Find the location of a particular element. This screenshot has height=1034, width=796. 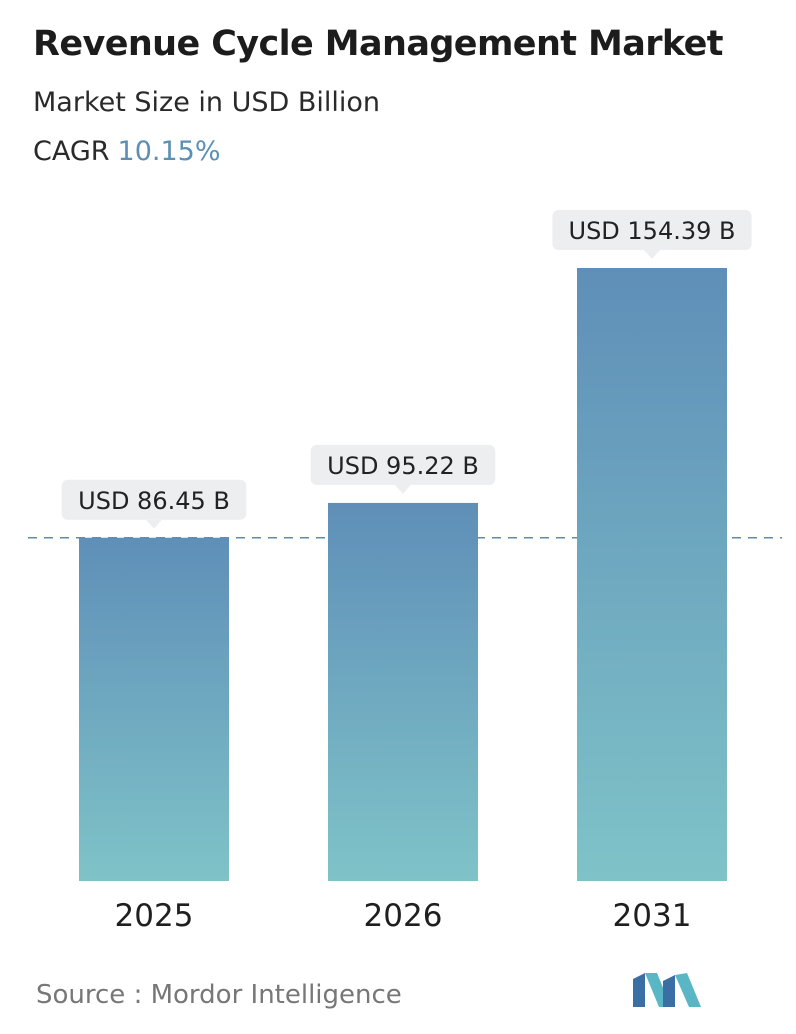

category-label: 2025 is located at coordinates (154, 916).